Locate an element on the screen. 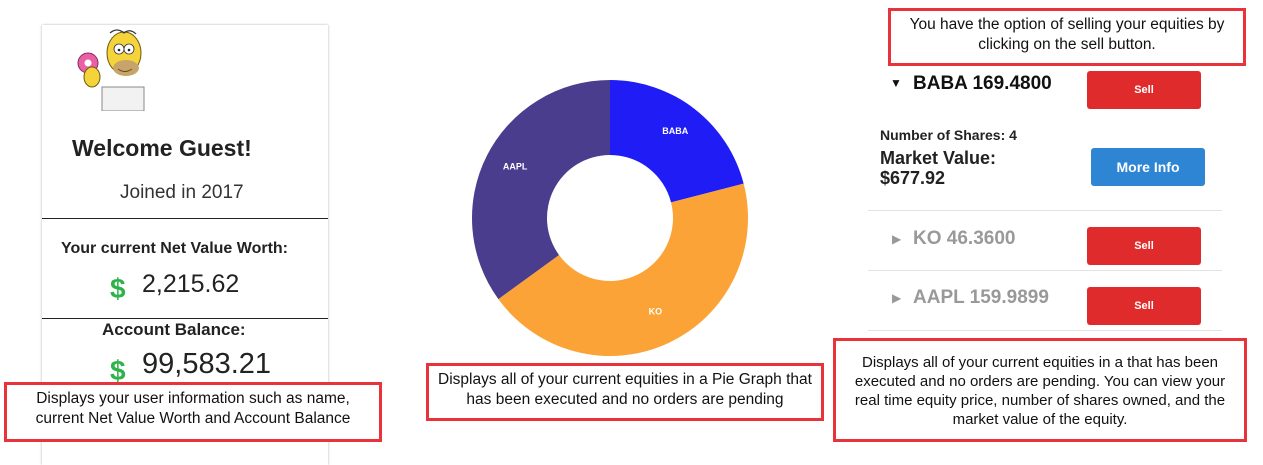 This screenshot has height=465, width=1263. market-value-label: Market Value: is located at coordinates (938, 158).